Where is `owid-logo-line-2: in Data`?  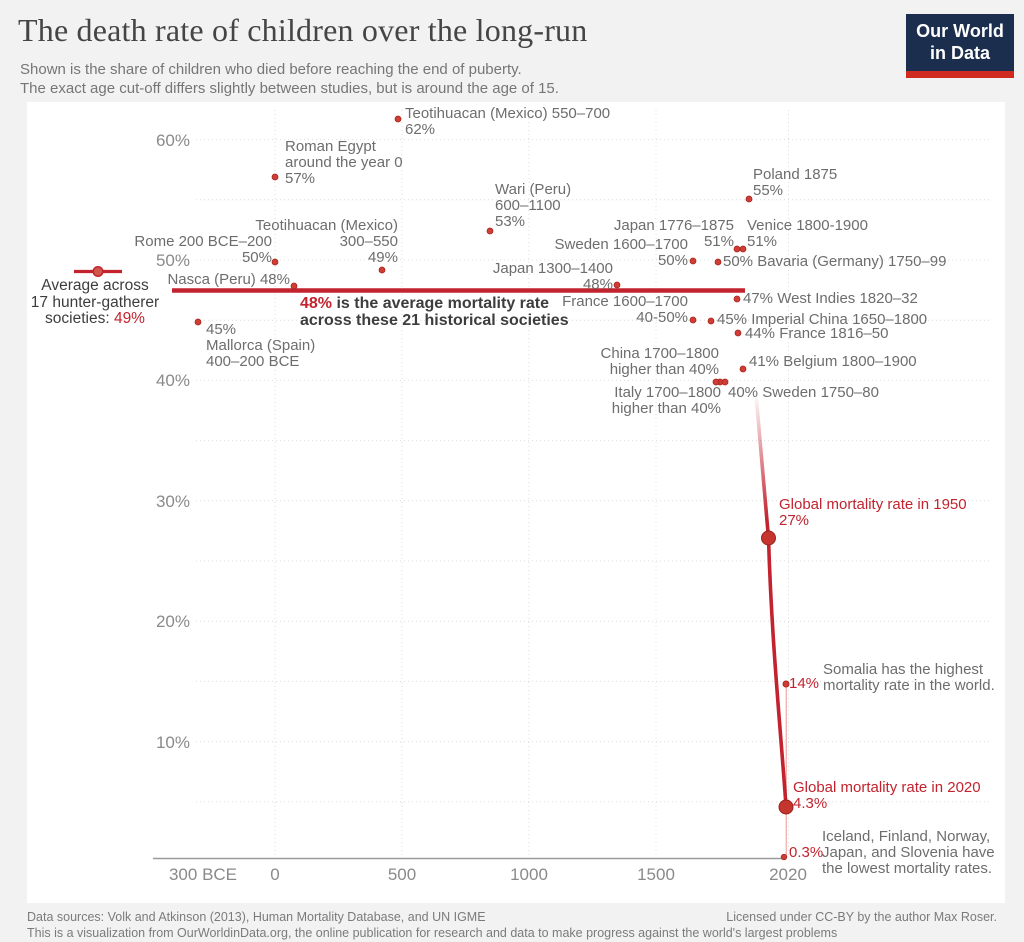 owid-logo-line-2: in Data is located at coordinates (959, 52).